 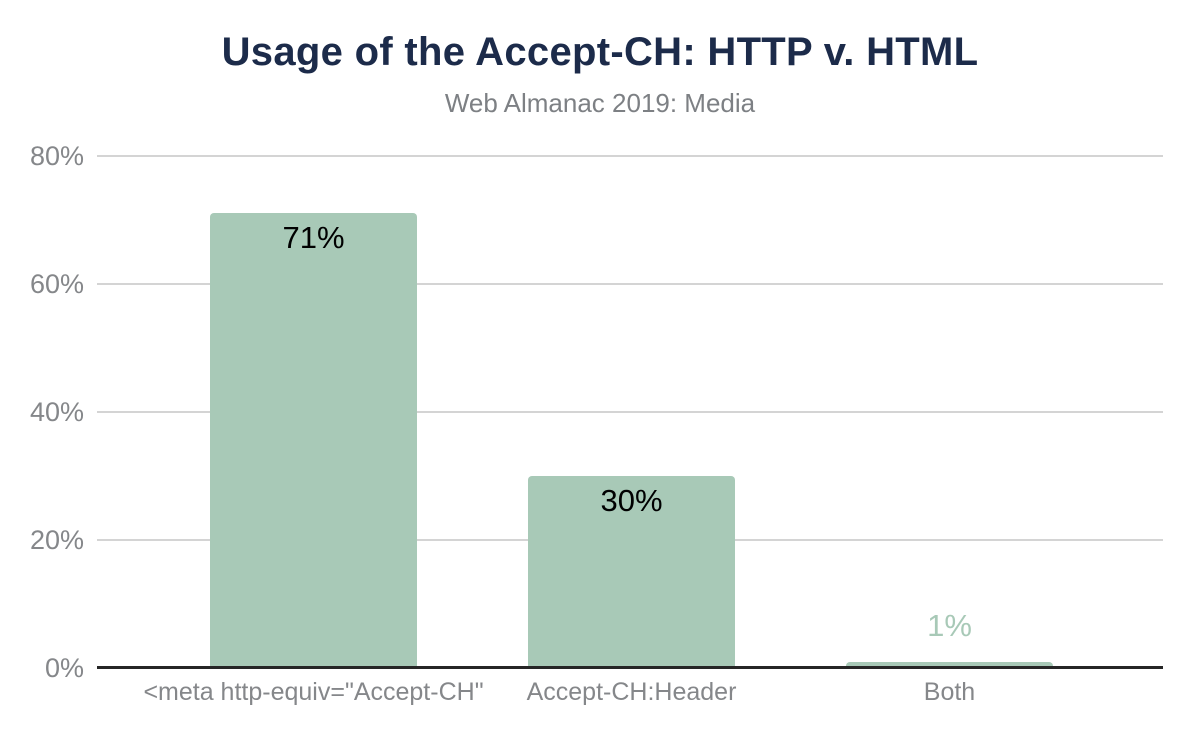 I want to click on x-category-label: <meta http-equiv="Accept-CH", so click(x=313, y=692).